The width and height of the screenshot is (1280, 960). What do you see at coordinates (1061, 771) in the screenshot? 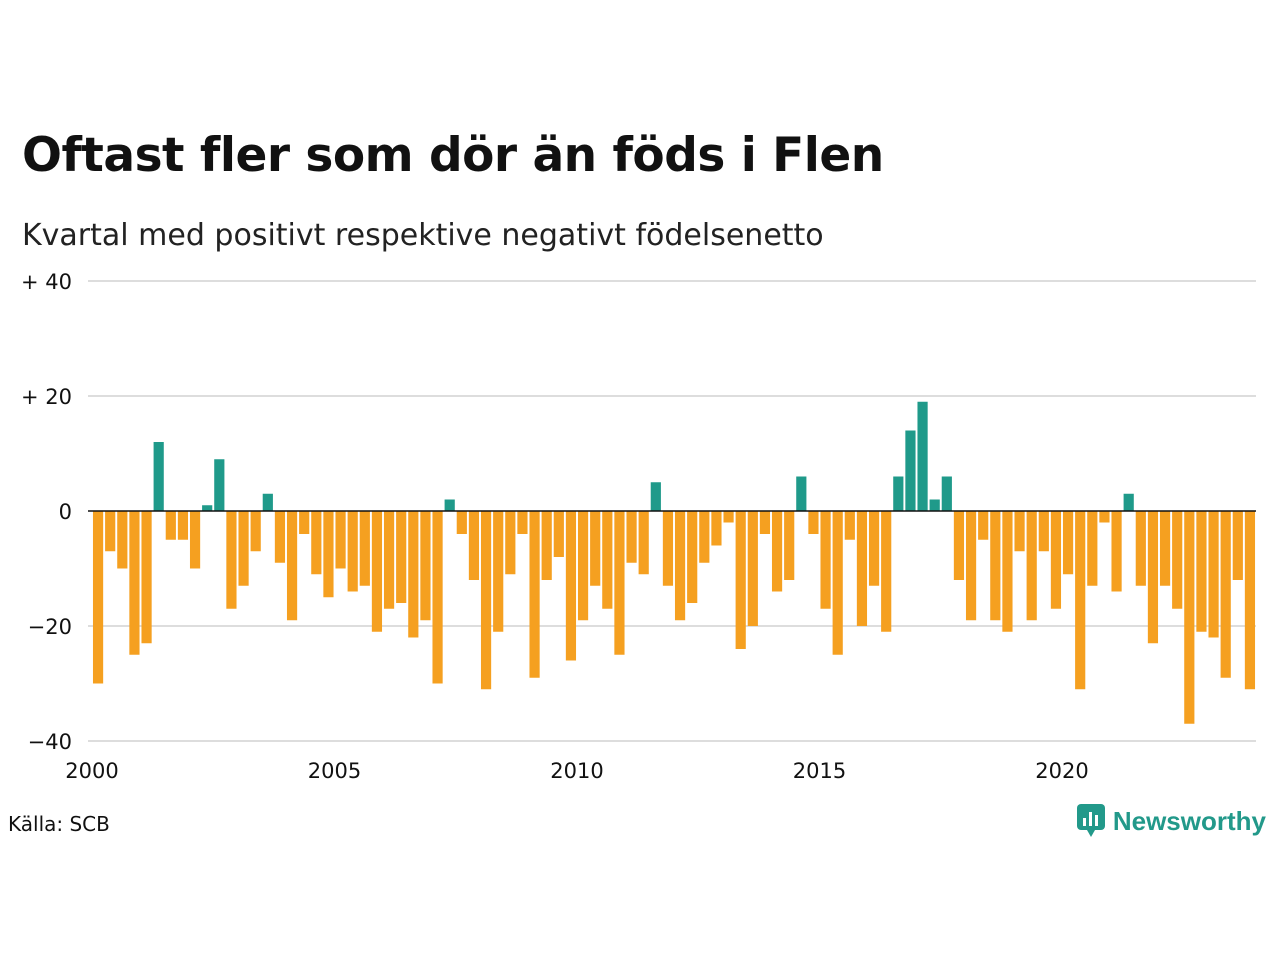
I see `x-tick-label: 2020` at bounding box center [1061, 771].